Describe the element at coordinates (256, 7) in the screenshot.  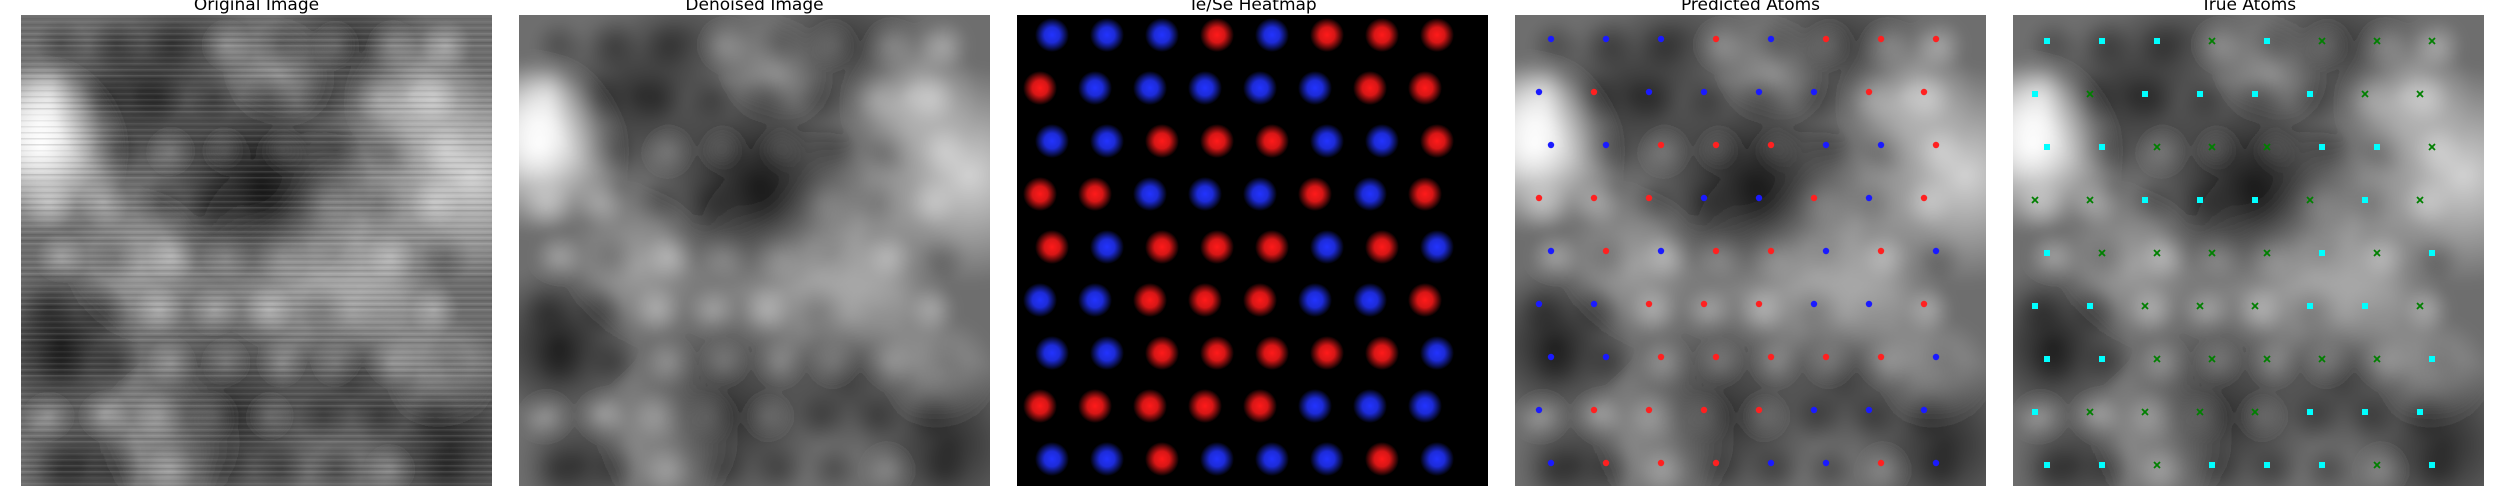
I see `panel-title-original: Original Image` at that location.